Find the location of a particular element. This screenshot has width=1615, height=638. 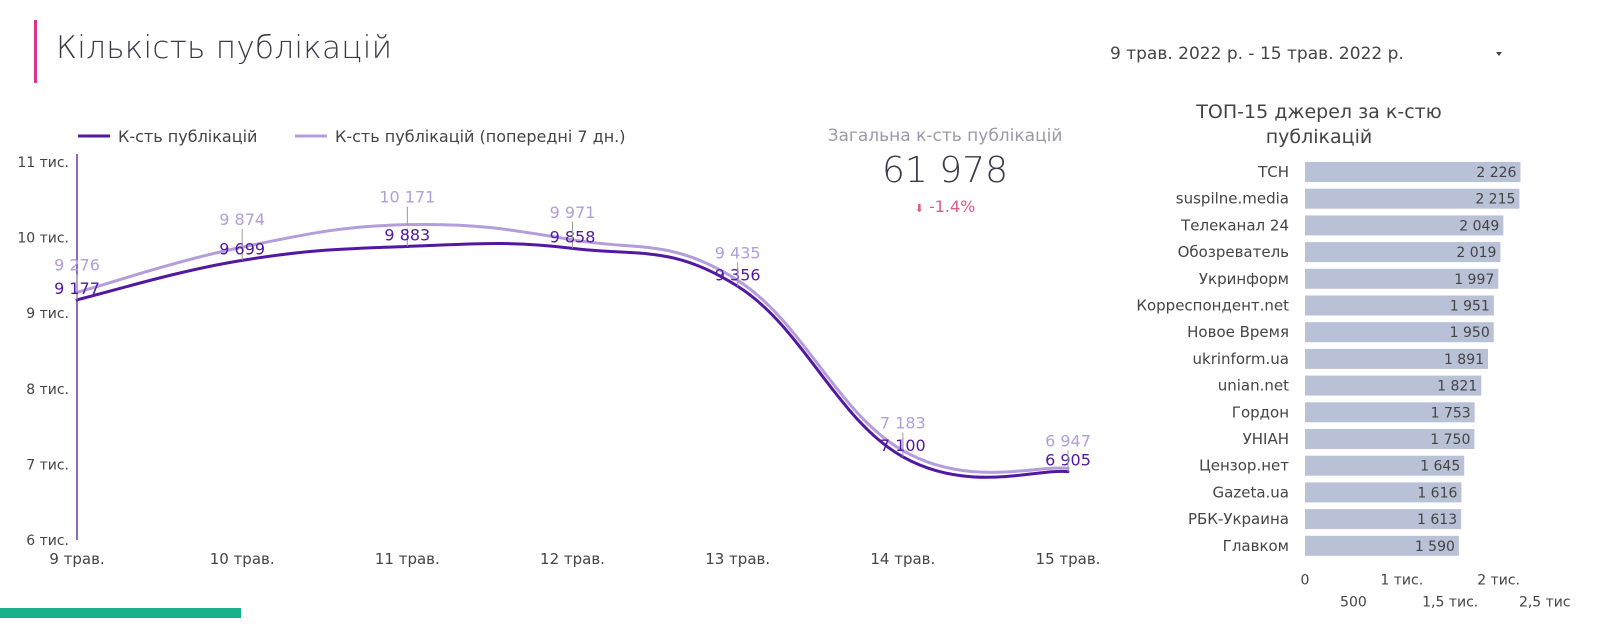

bar-category-label: ТСН is located at coordinates (1273, 172).